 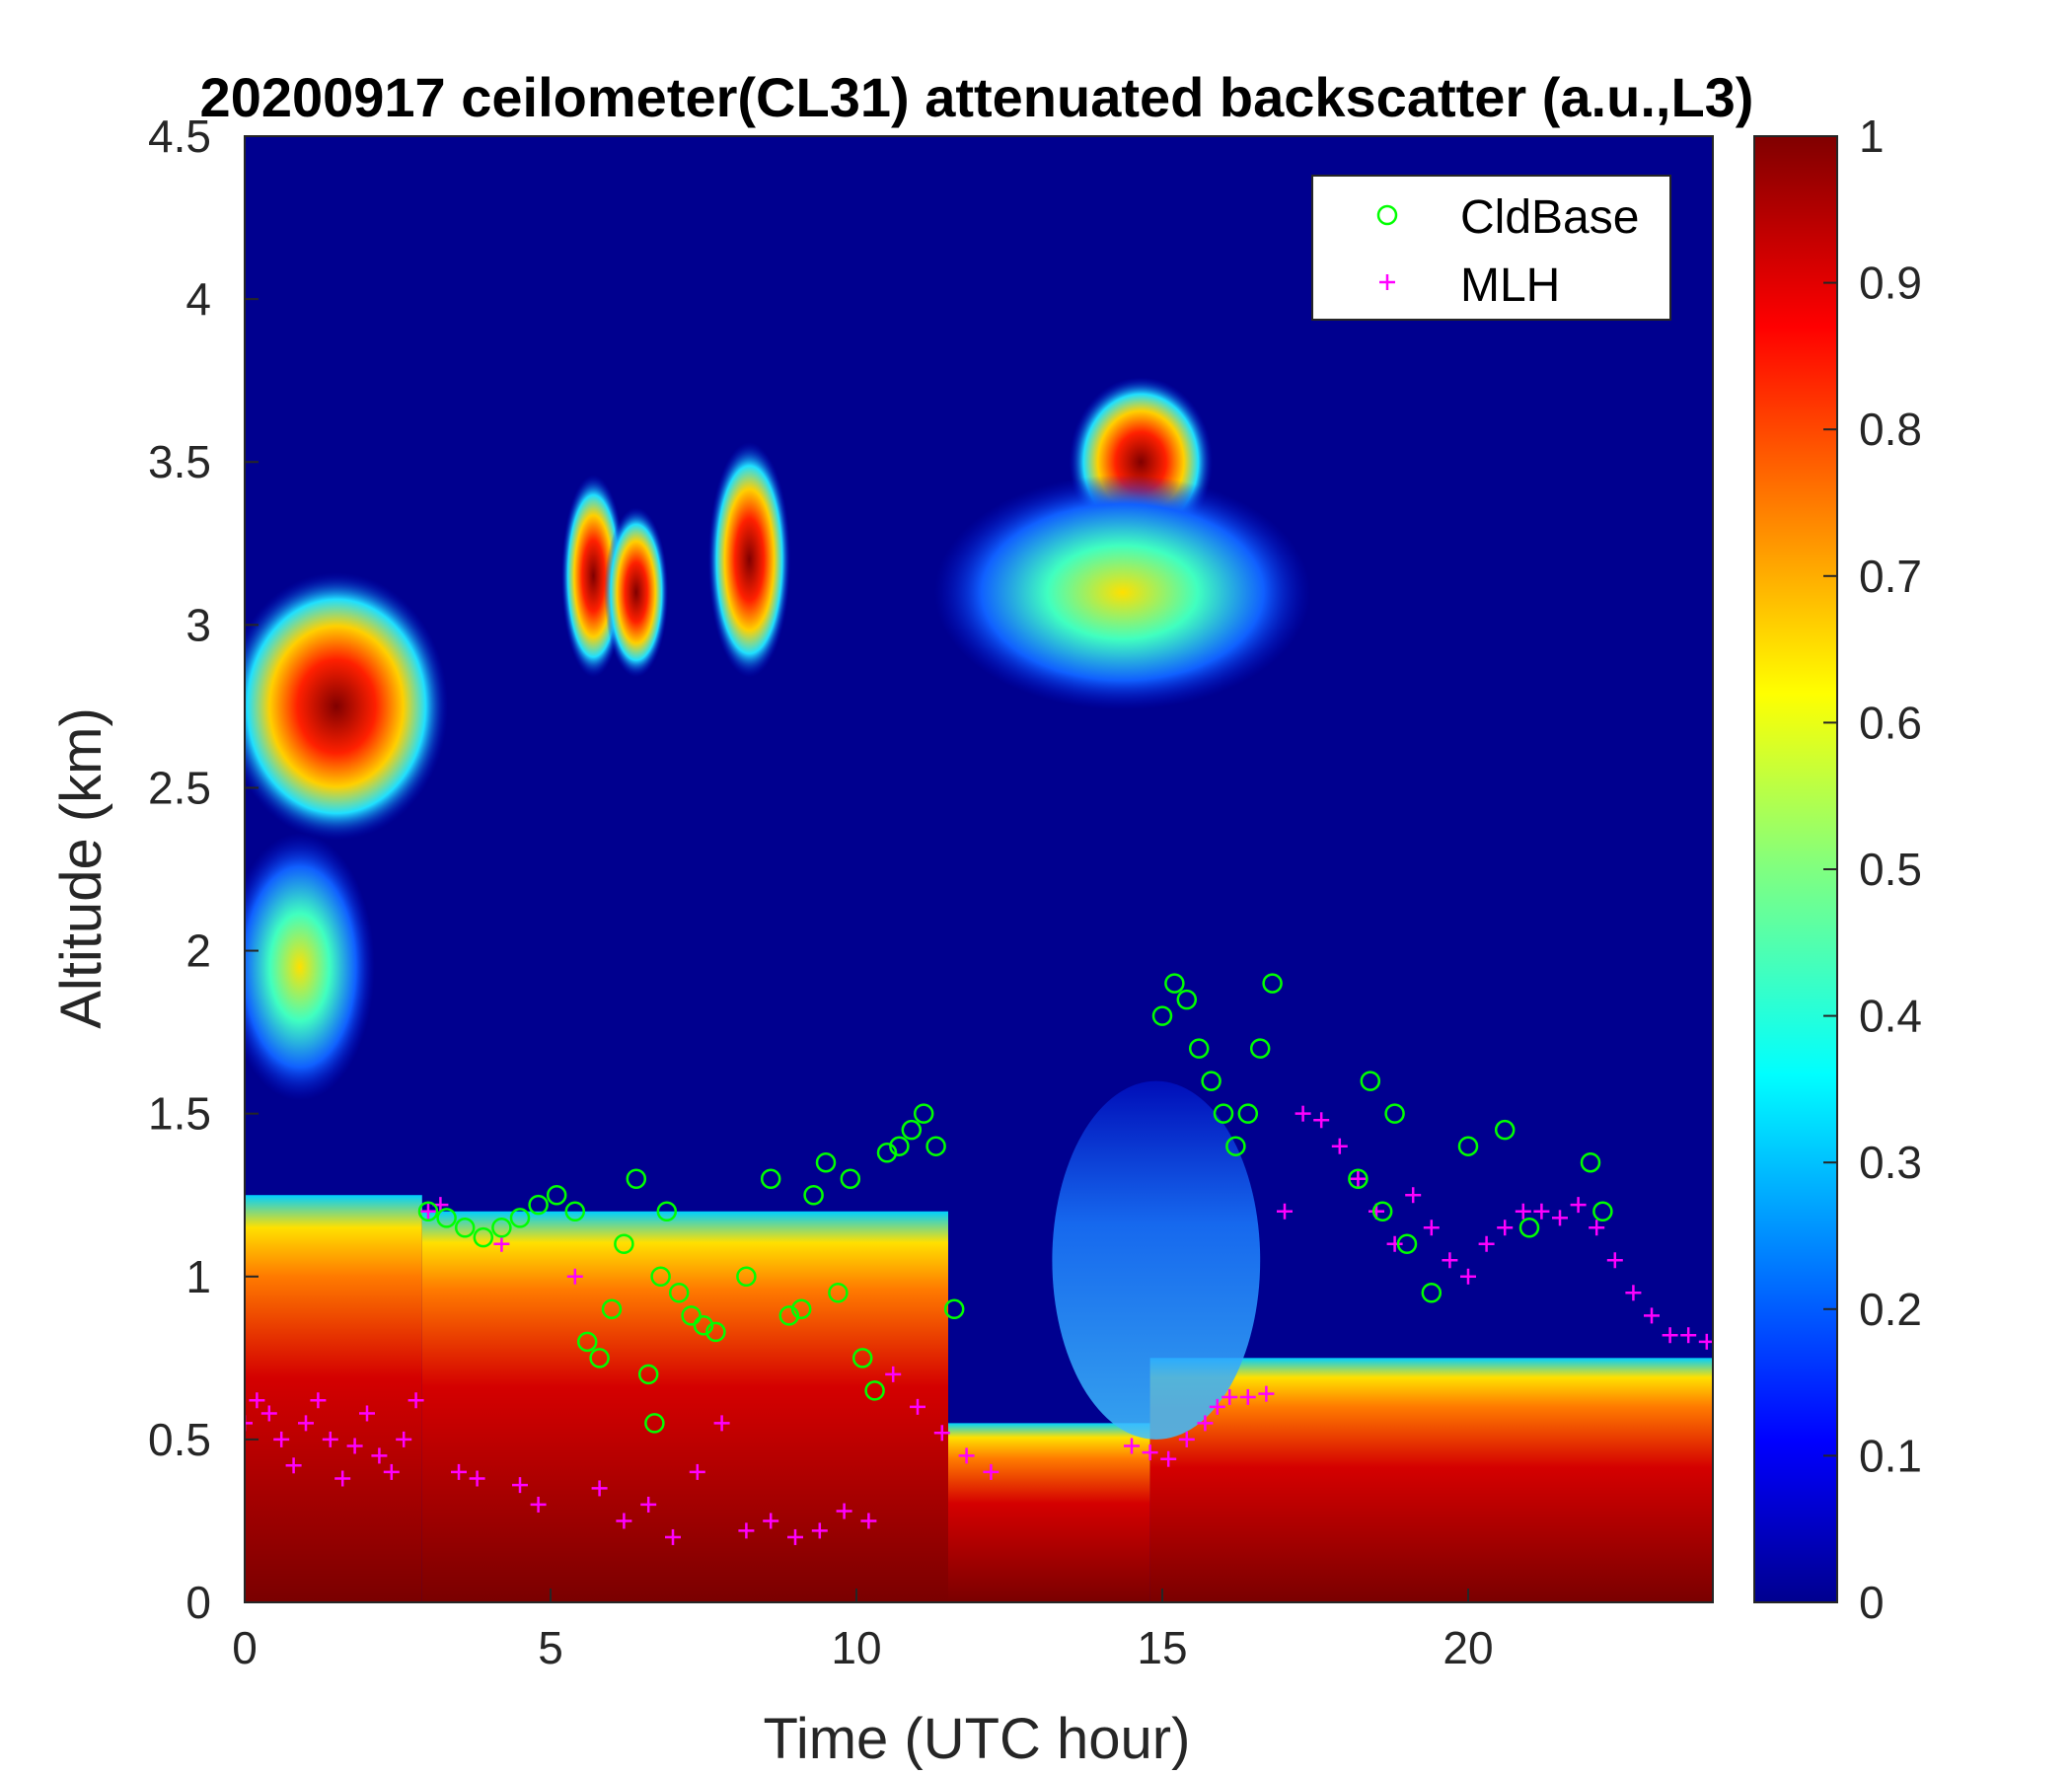 I want to click on y-axis: 0 0.5 1 1.5 2 2.5 3 3.5 4 4.5, so click(x=204, y=870).